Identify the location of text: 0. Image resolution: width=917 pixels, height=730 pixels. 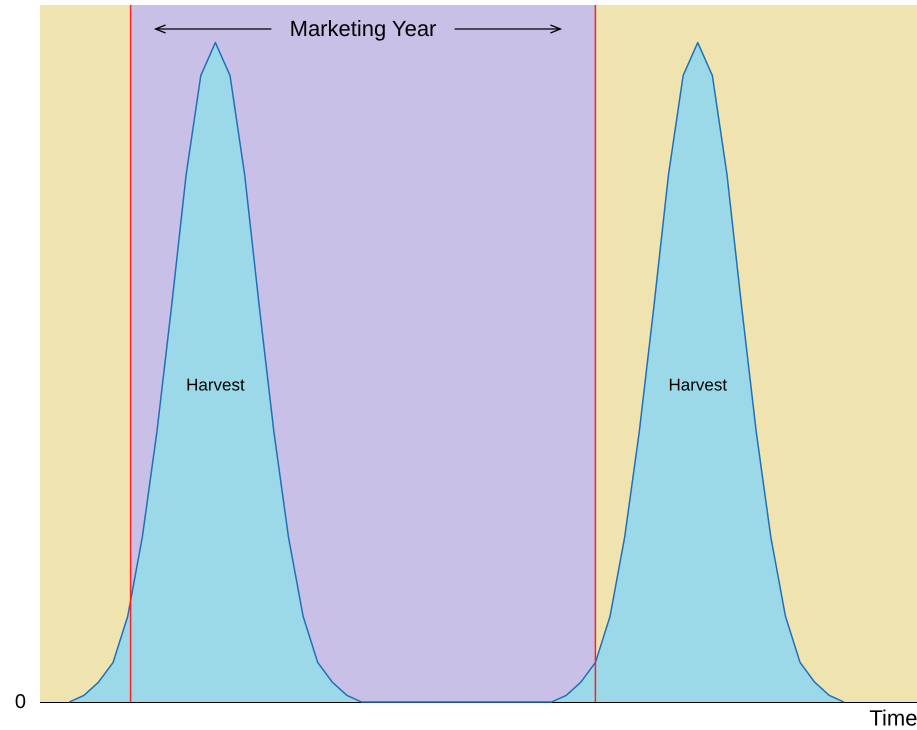
(20, 702).